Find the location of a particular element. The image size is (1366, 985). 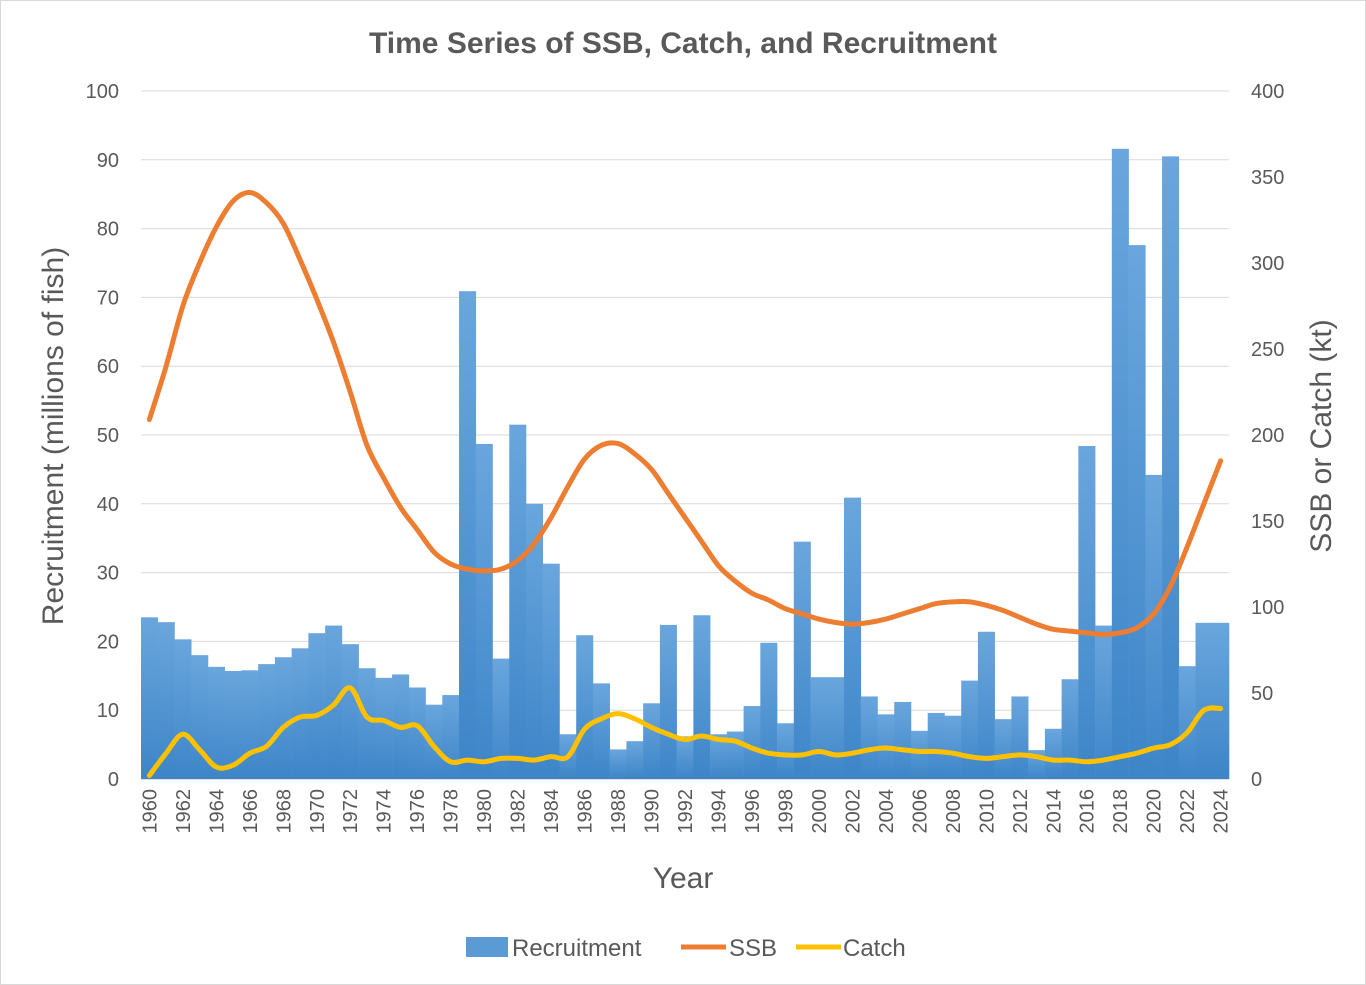

x-tick-label: 2002 is located at coordinates (853, 811).